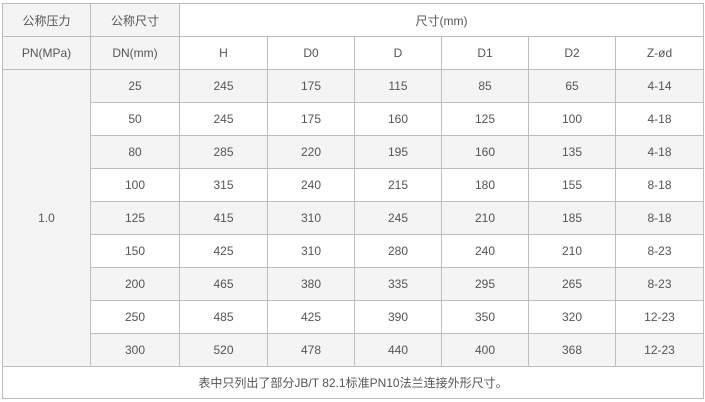  What do you see at coordinates (135, 251) in the screenshot?
I see `dn-cell: 150` at bounding box center [135, 251].